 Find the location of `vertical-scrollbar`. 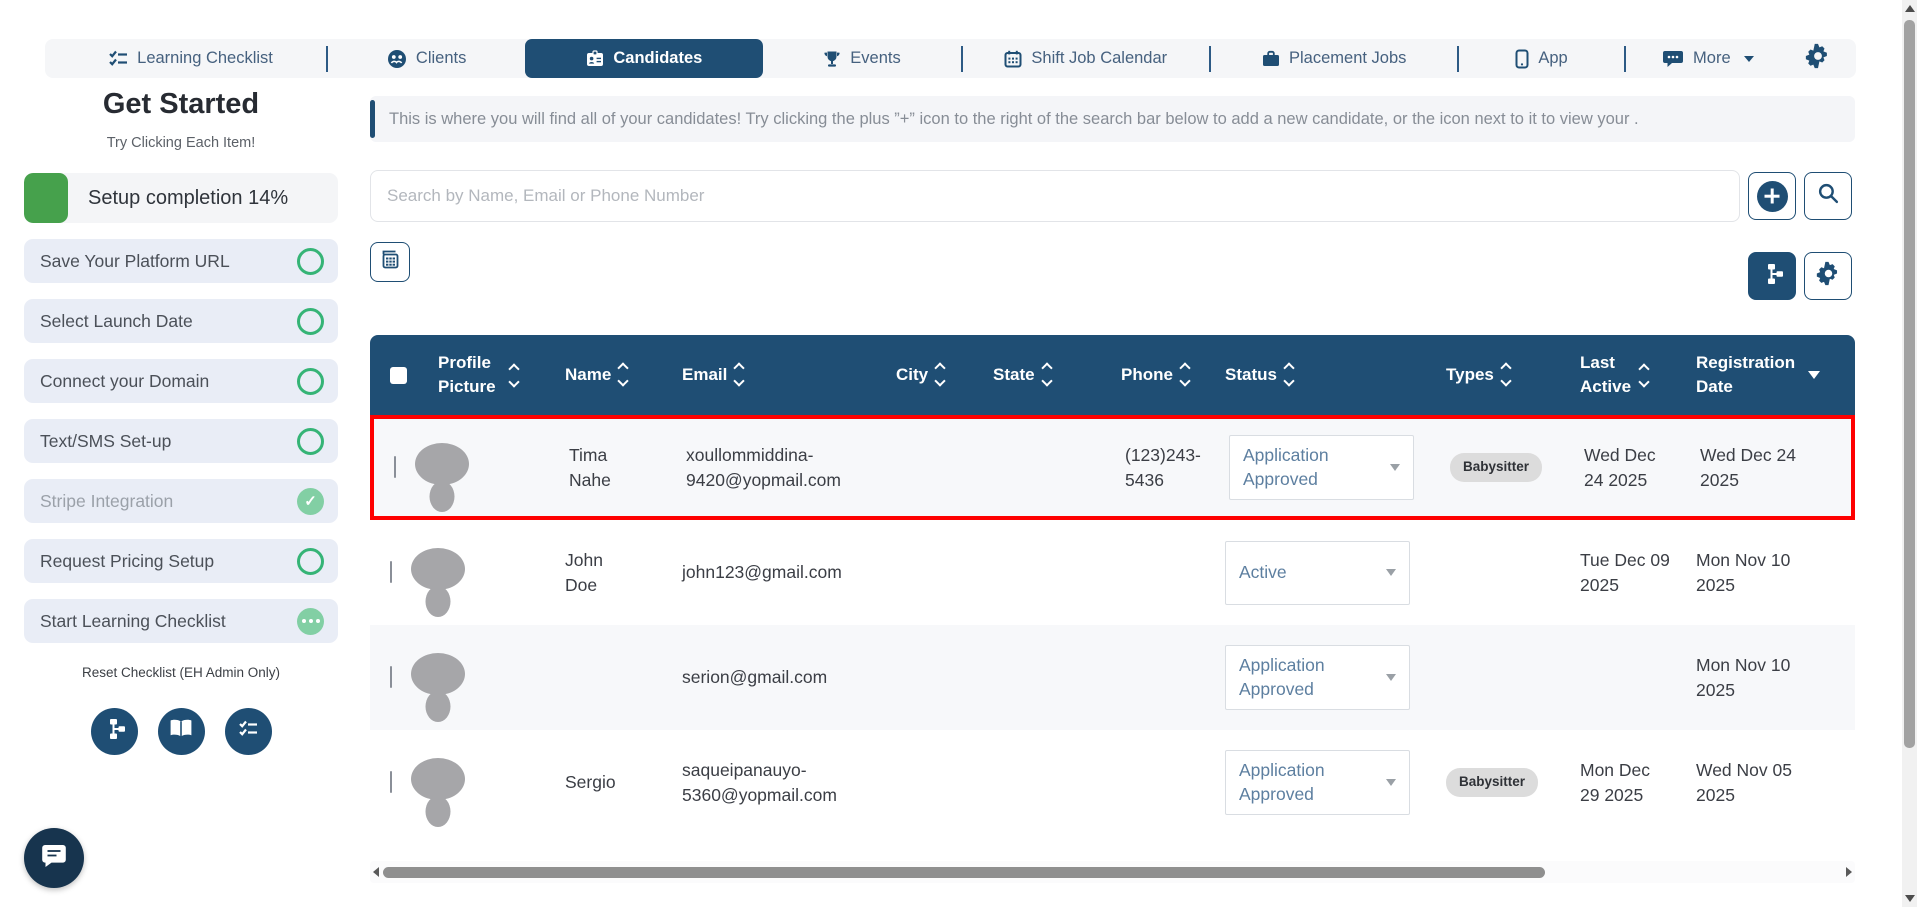

vertical-scrollbar is located at coordinates (1909, 453).